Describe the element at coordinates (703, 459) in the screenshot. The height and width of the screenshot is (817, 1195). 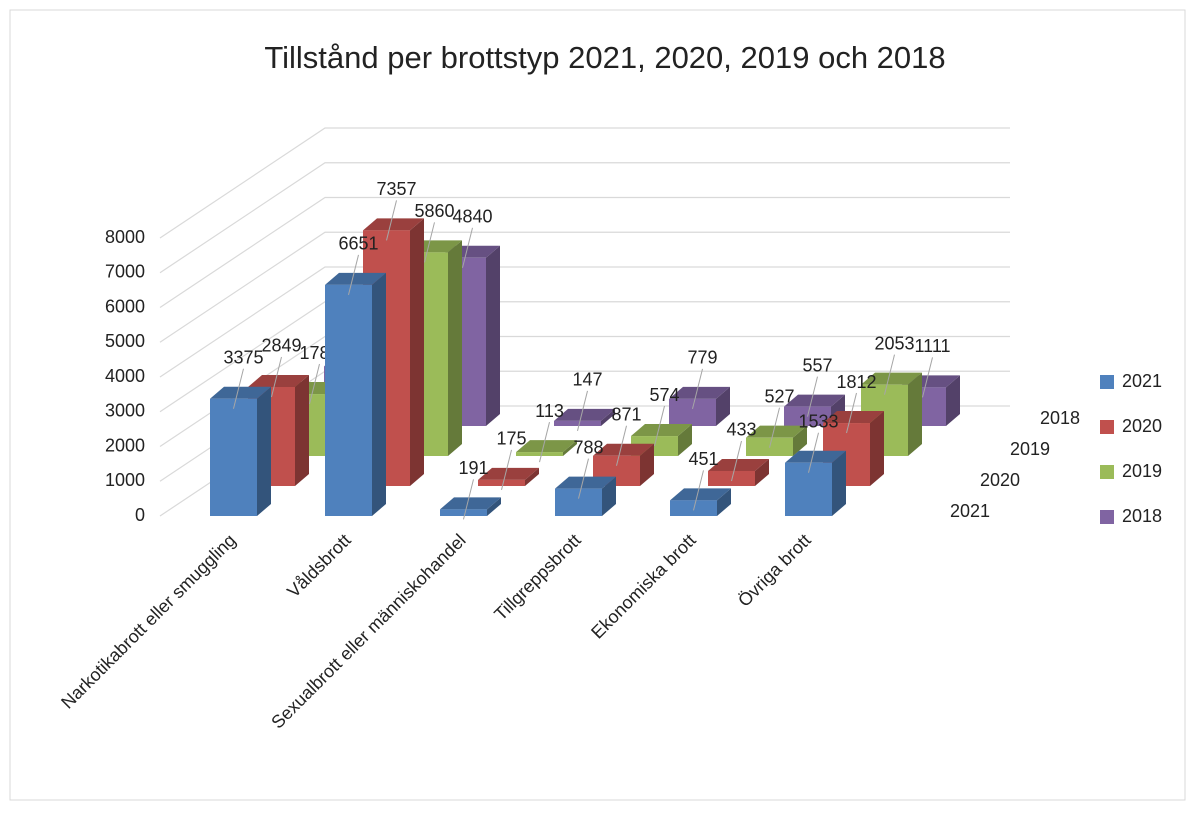
I see `data-label: 451` at that location.